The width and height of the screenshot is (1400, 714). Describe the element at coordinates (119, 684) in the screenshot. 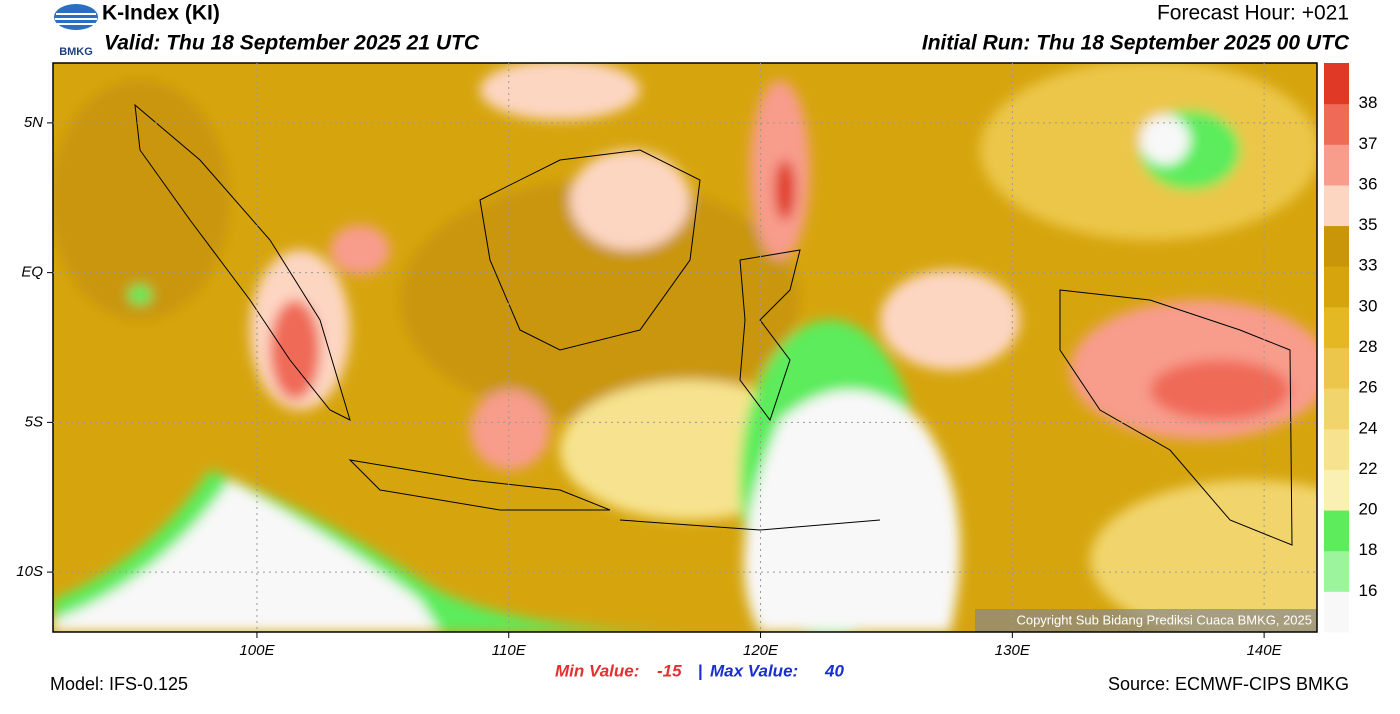

I see `model: Model: IFS-0.125` at that location.